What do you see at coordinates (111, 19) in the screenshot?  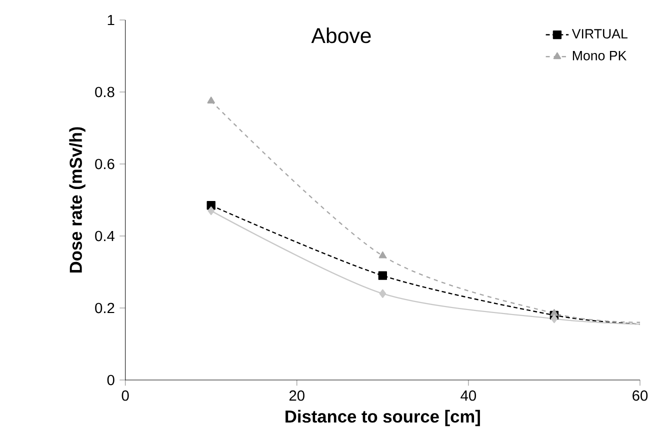 I see `y-tick-label: 1` at bounding box center [111, 19].